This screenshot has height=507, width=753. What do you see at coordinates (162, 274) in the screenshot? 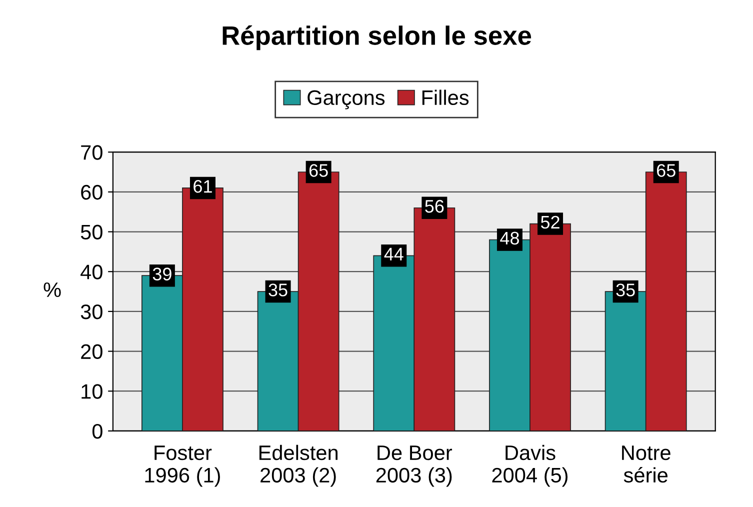
I see `data-label: 39` at bounding box center [162, 274].